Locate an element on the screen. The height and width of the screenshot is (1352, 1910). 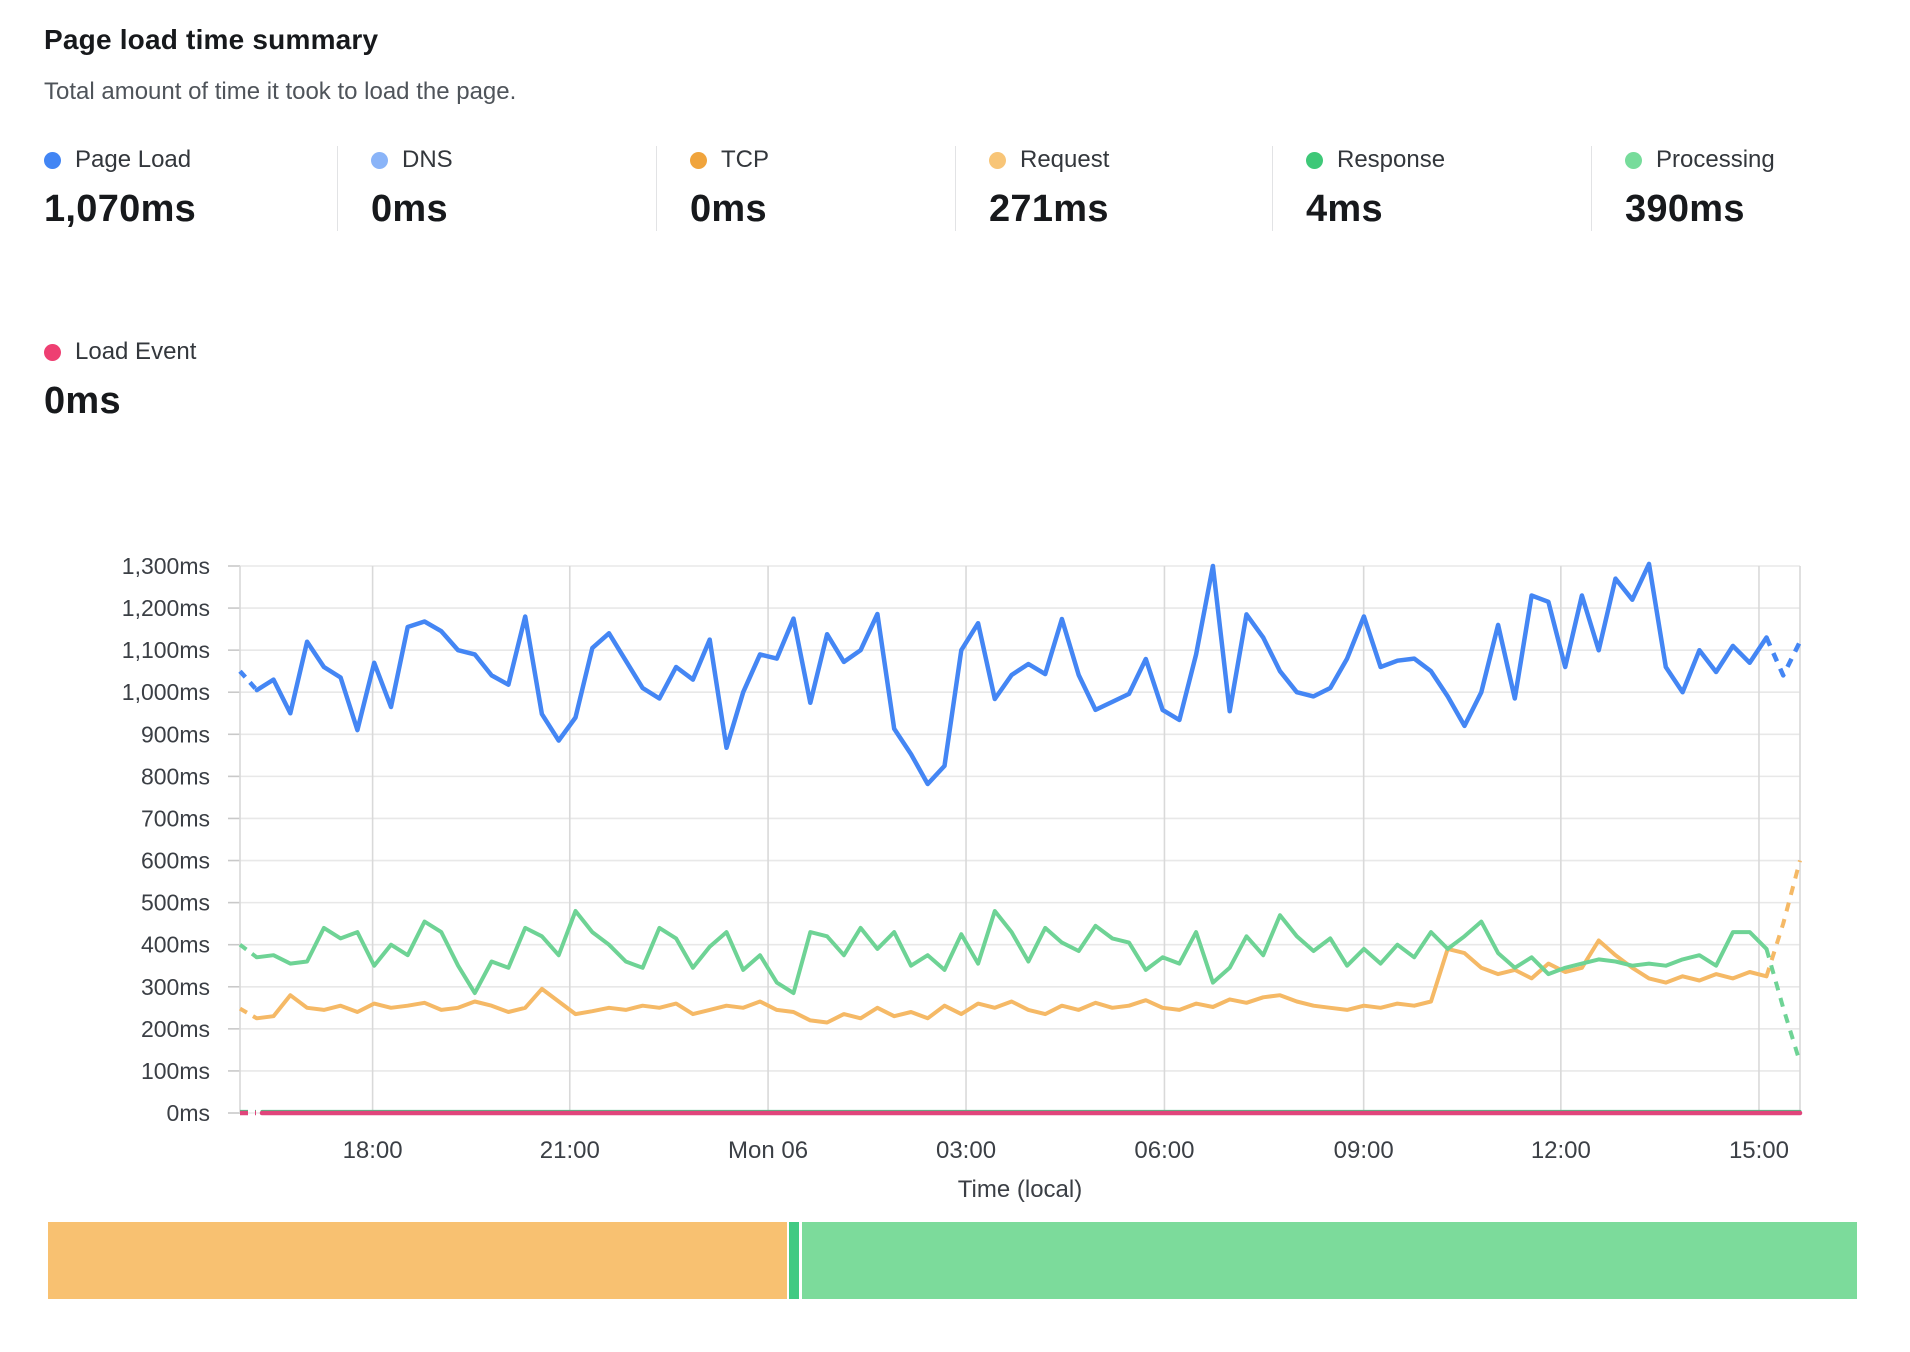
metric-label: Request is located at coordinates (1065, 159).